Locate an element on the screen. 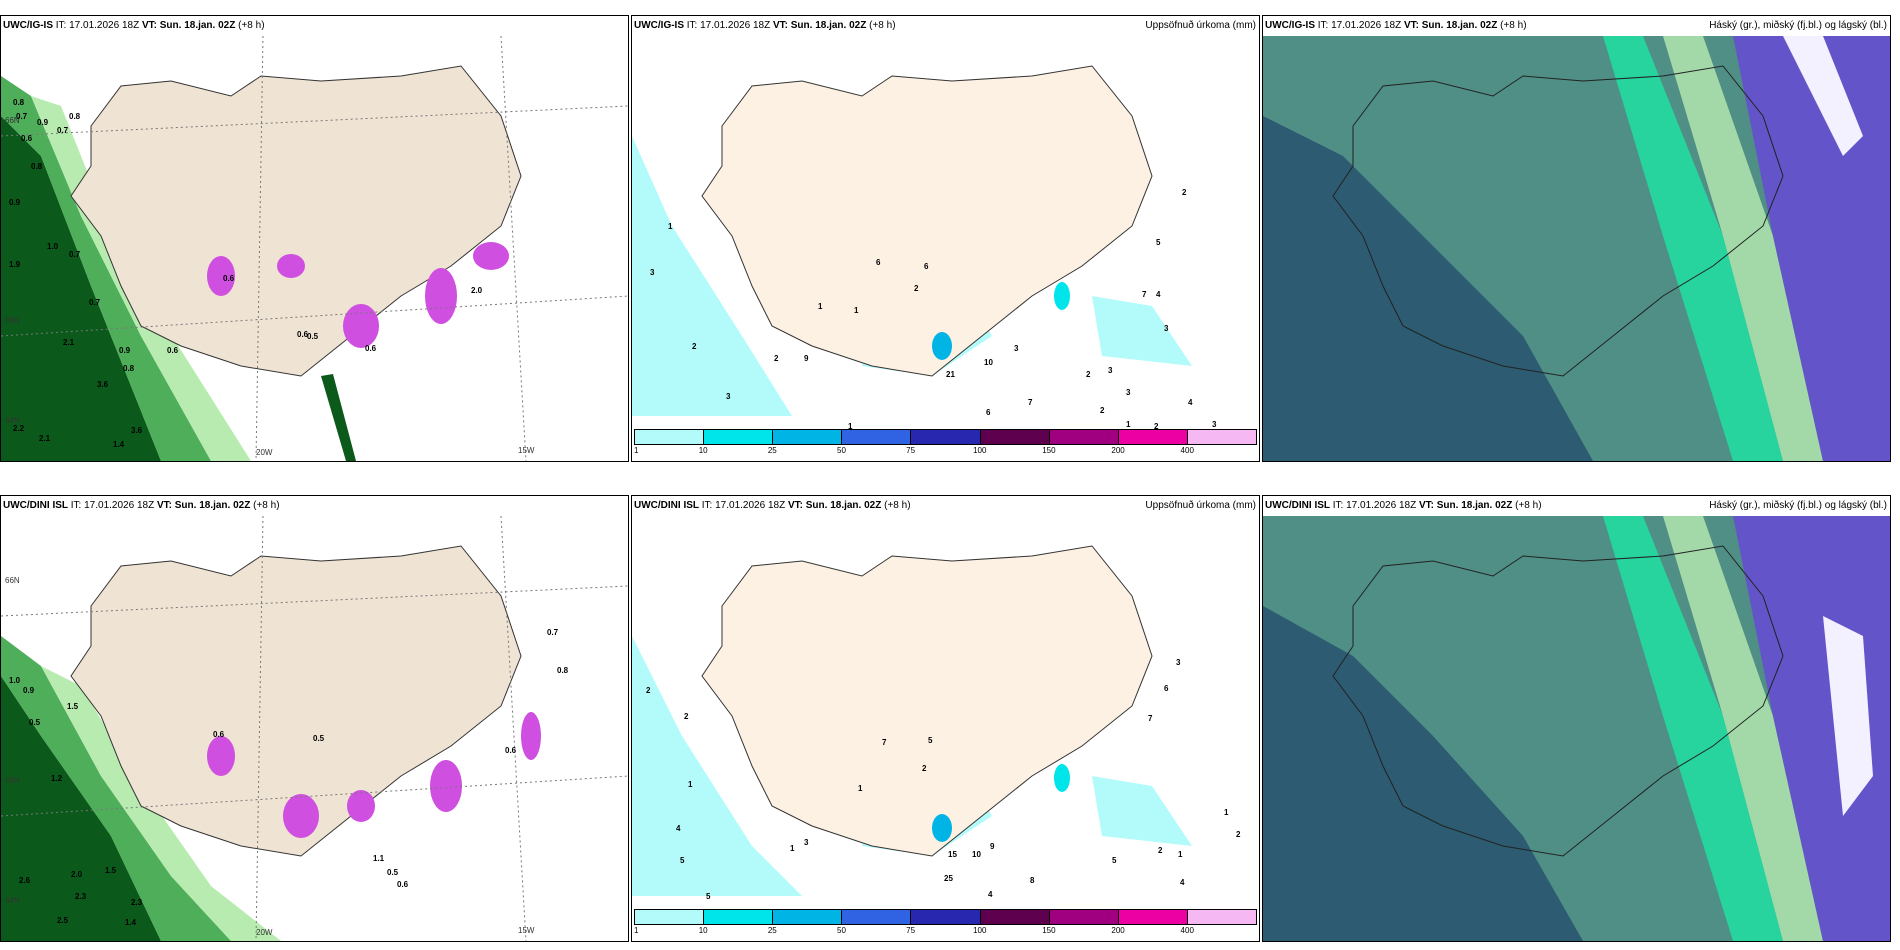 Image resolution: width=1900 pixels, height=950 pixels. colorbar-tick: 400 is located at coordinates (1187, 450).